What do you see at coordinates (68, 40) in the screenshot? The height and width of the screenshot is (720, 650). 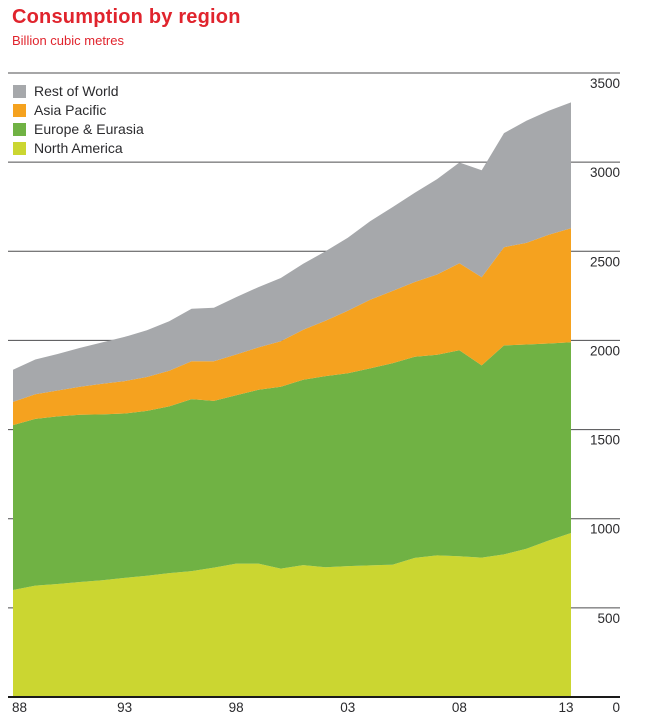 I see `chart-subtitle: Billion cubic metres` at bounding box center [68, 40].